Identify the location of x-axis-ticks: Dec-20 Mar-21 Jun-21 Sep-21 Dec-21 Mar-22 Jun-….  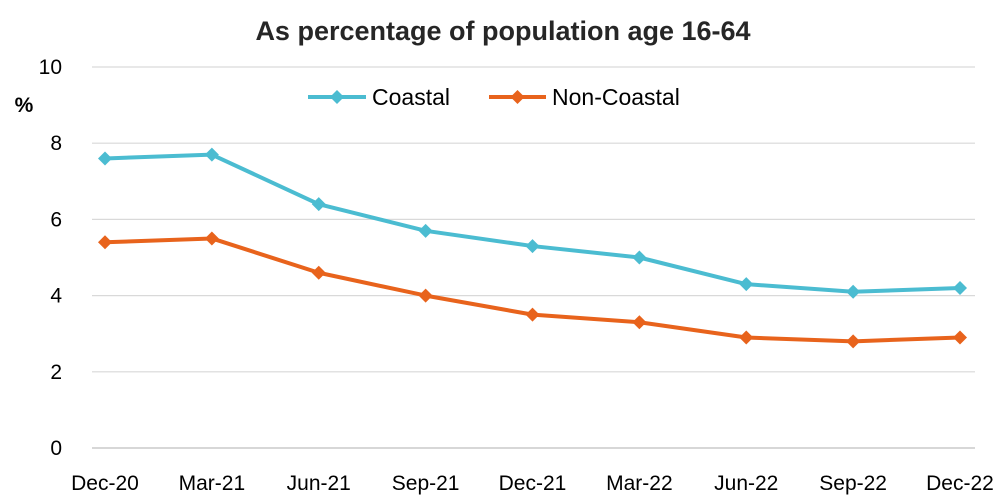
(532, 483).